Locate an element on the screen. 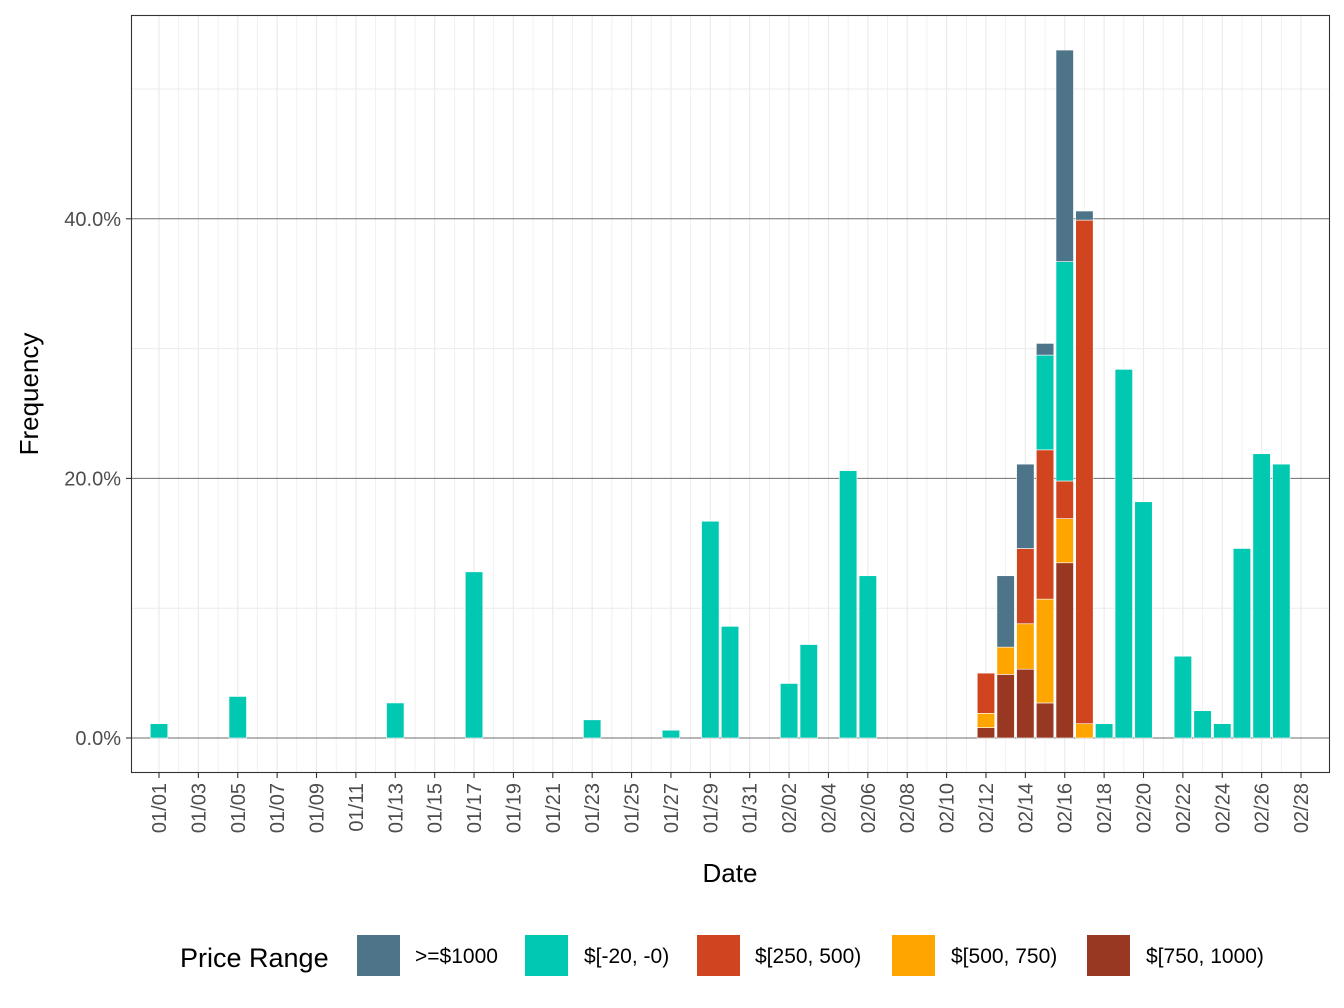 This screenshot has height=1008, width=1344. x-tick-label: 01/27 is located at coordinates (672, 808).